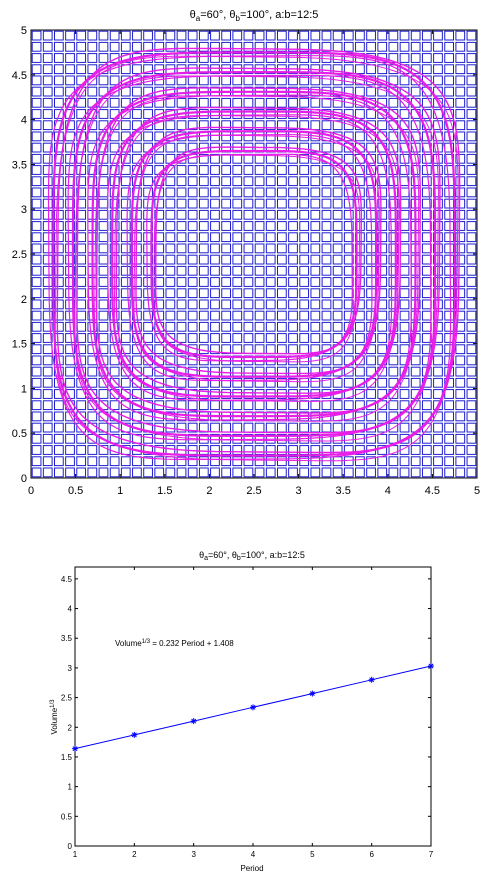  I want to click on y-tick-label: 2, so click(70, 727).